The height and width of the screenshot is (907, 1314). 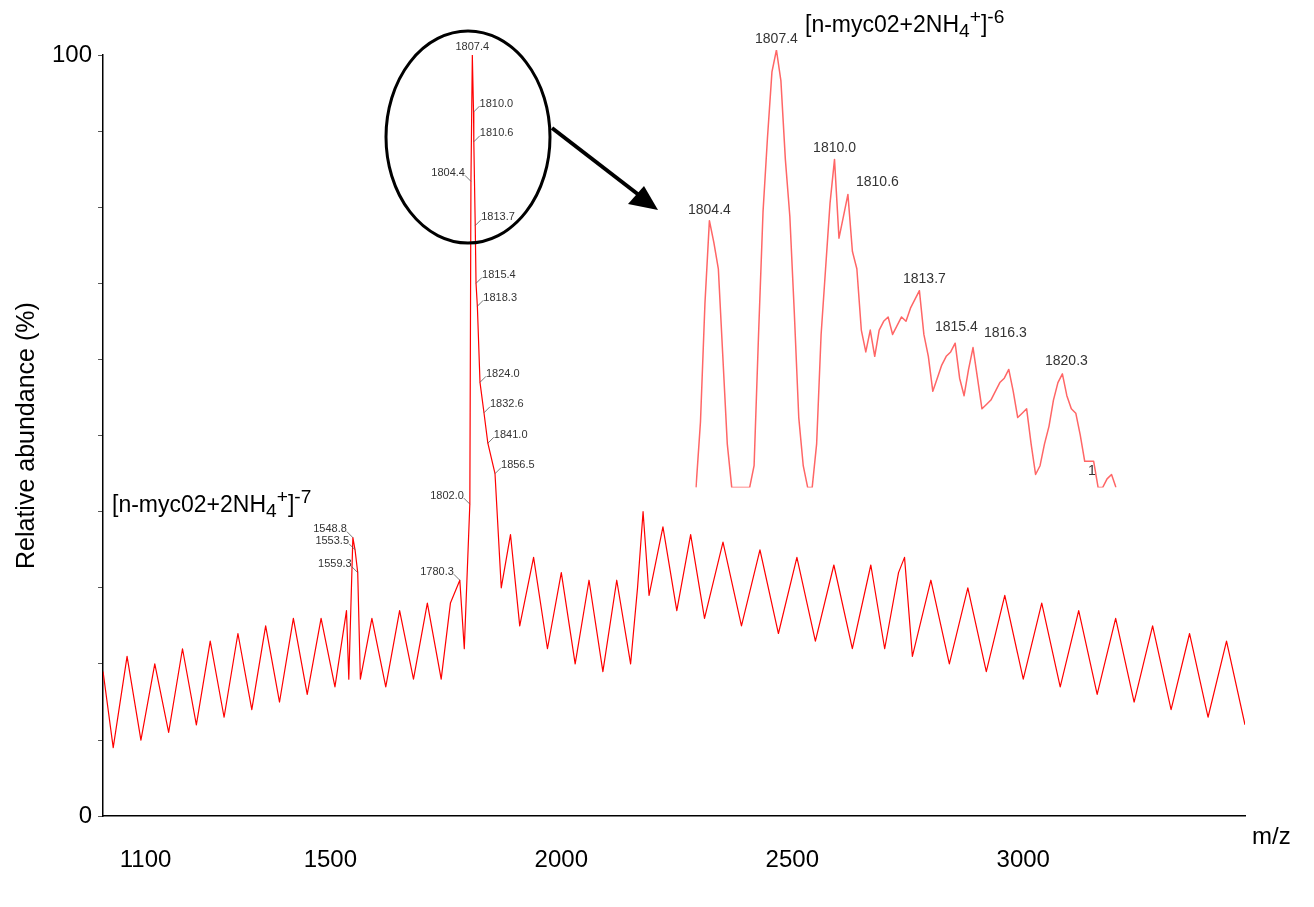 I want to click on y-axis-title: Relative abundance (%), so click(x=24, y=436).